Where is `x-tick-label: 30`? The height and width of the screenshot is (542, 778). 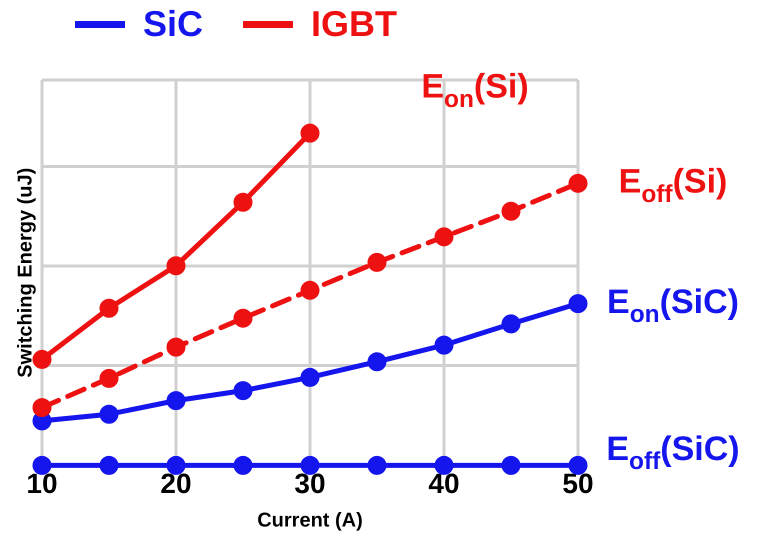
x-tick-label: 30 is located at coordinates (310, 483).